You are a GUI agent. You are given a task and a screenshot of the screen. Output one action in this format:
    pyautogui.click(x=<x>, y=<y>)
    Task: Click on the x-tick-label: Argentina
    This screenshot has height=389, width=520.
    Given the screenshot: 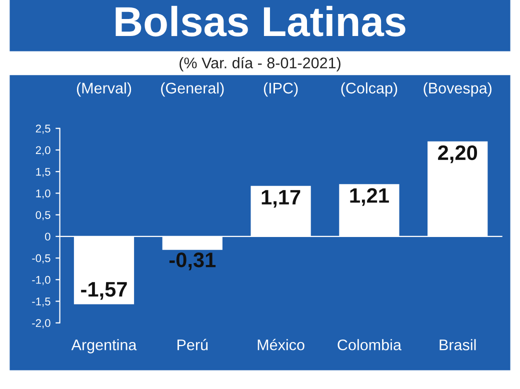 What is the action you would take?
    pyautogui.click(x=104, y=346)
    